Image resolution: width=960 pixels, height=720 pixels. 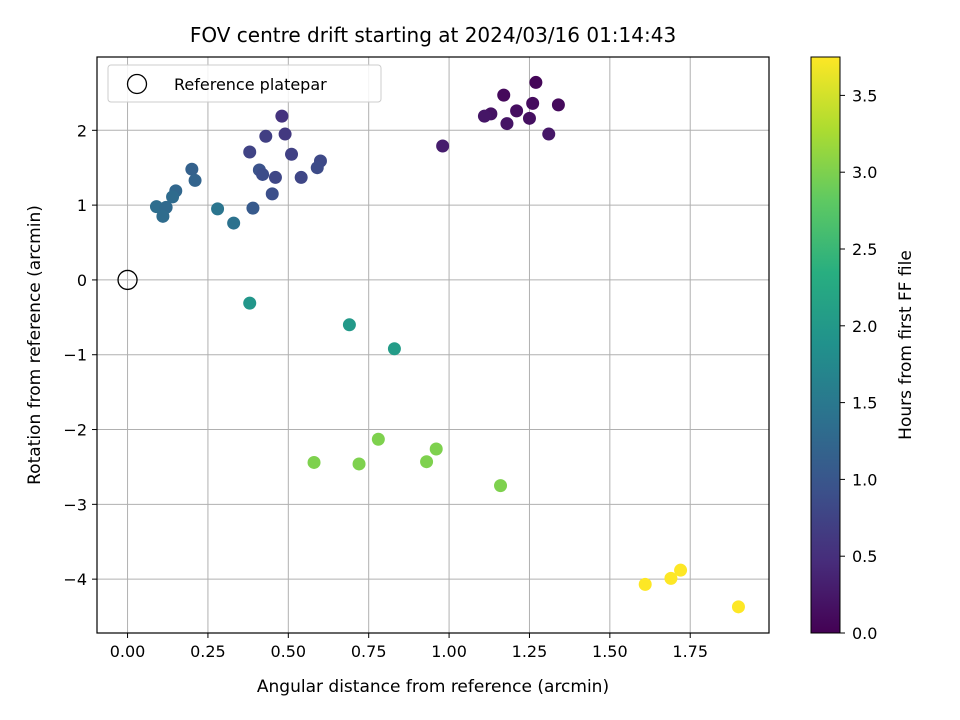 What do you see at coordinates (864, 479) in the screenshot?
I see `colorbar-tick-label: 1.0` at bounding box center [864, 479].